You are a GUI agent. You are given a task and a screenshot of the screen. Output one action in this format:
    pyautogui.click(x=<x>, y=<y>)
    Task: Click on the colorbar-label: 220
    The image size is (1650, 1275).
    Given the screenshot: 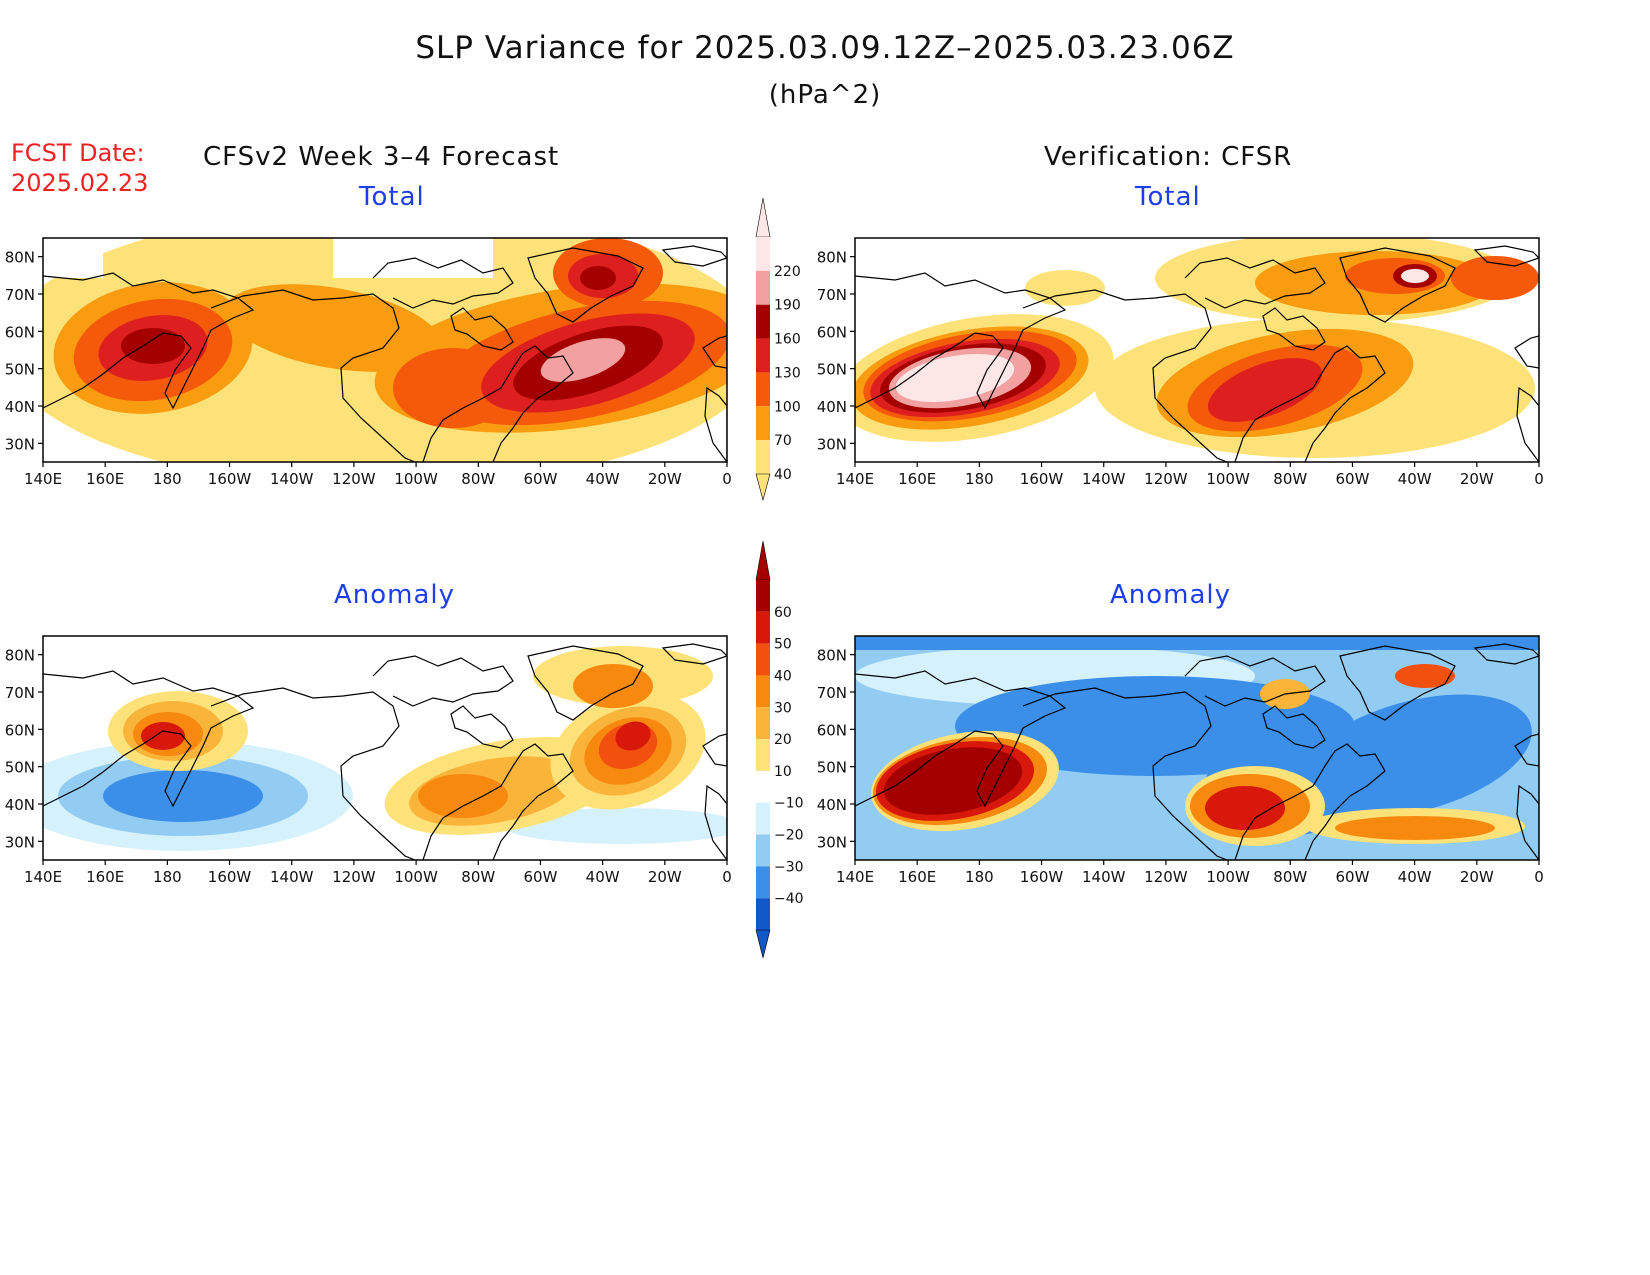 What is the action you would take?
    pyautogui.click(x=787, y=272)
    